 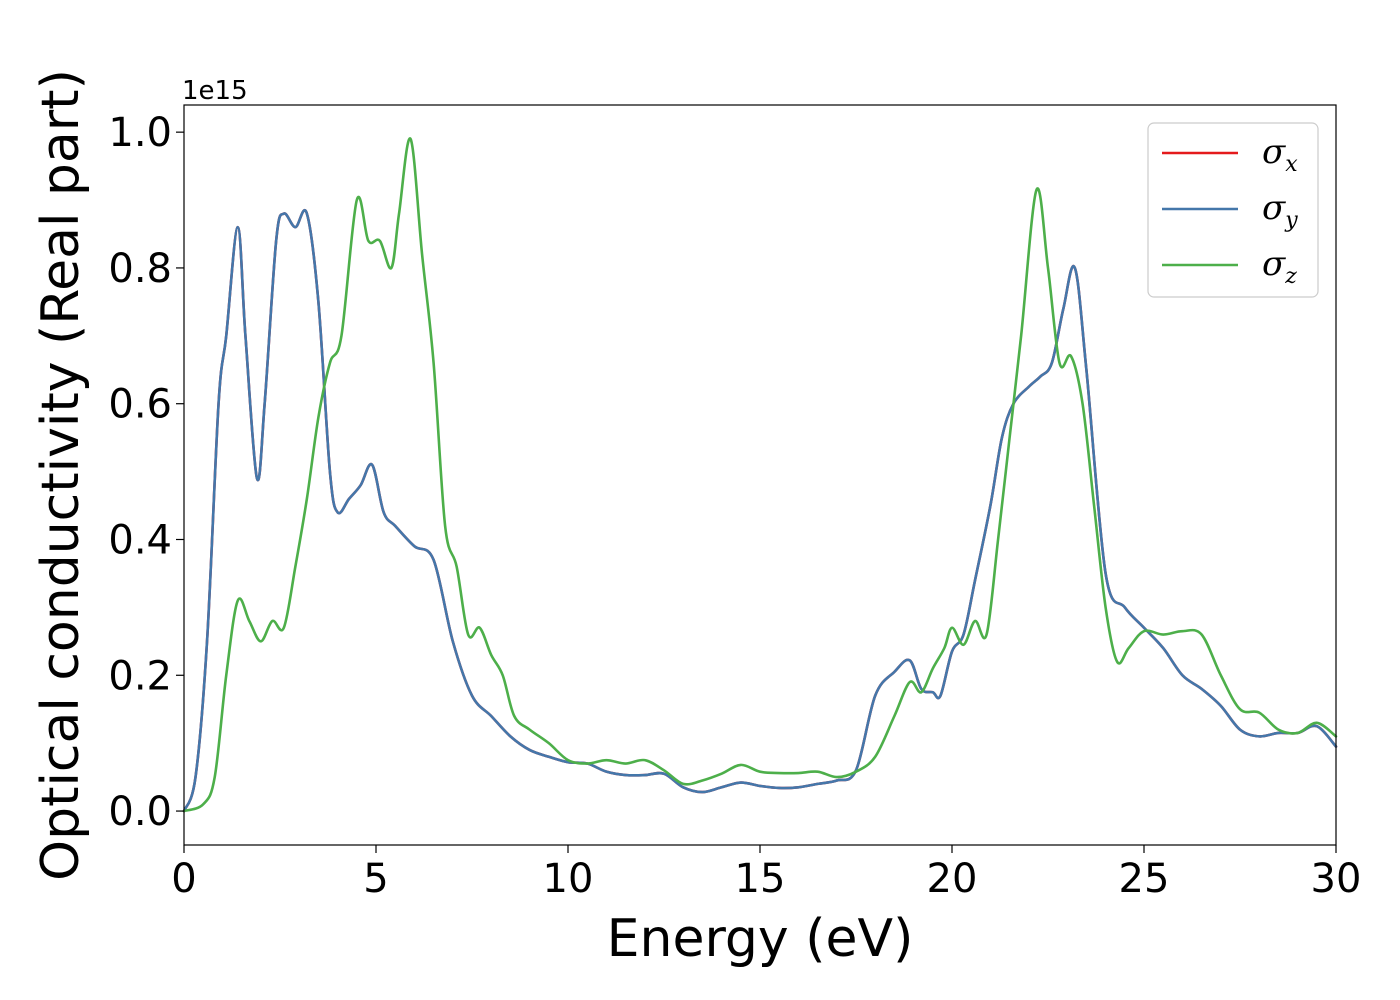 I want to click on x-axis-title: Energy (eV), so click(x=760, y=939).